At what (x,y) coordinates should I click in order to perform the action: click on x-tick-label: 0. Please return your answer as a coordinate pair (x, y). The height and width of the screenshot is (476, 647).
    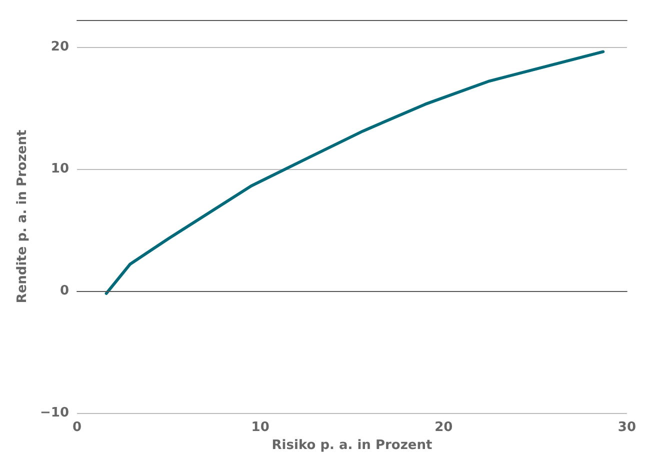
    Looking at the image, I should click on (77, 427).